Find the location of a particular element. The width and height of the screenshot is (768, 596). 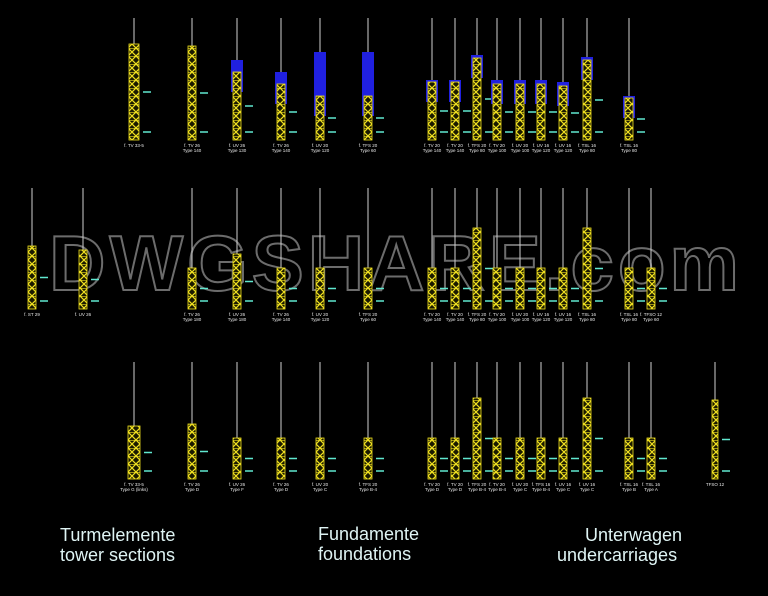

tower-label: f. TFS 16 is located at coordinates (541, 484).